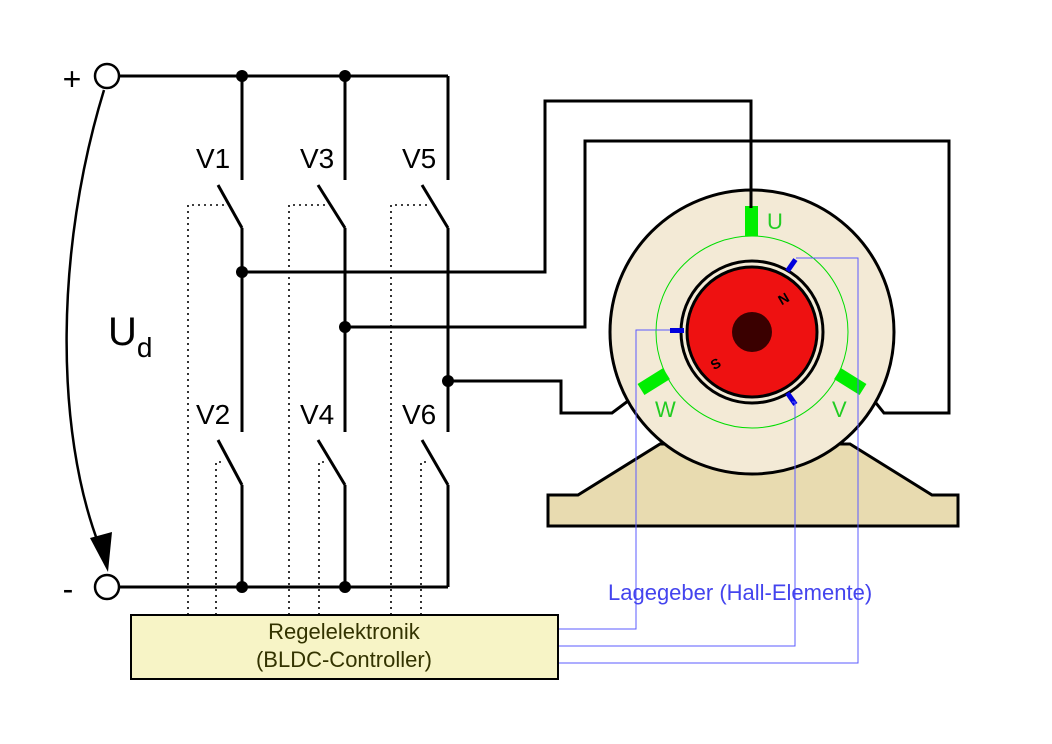 This screenshot has height=744, width=1052. I want to click on phase-label-w: W, so click(665, 409).